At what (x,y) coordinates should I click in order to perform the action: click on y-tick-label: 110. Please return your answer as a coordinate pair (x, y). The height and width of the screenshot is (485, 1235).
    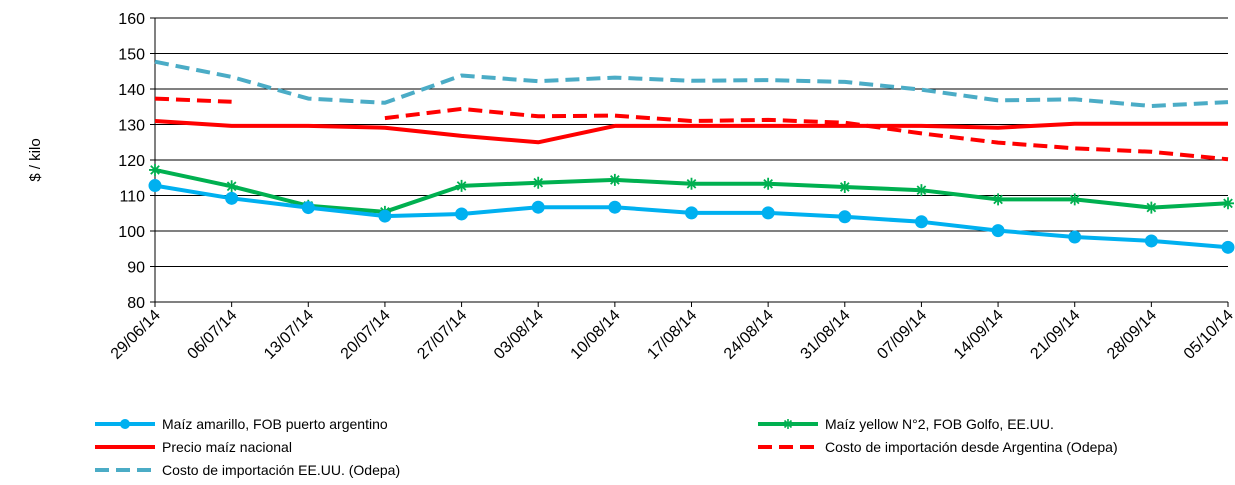
    Looking at the image, I should click on (132, 197).